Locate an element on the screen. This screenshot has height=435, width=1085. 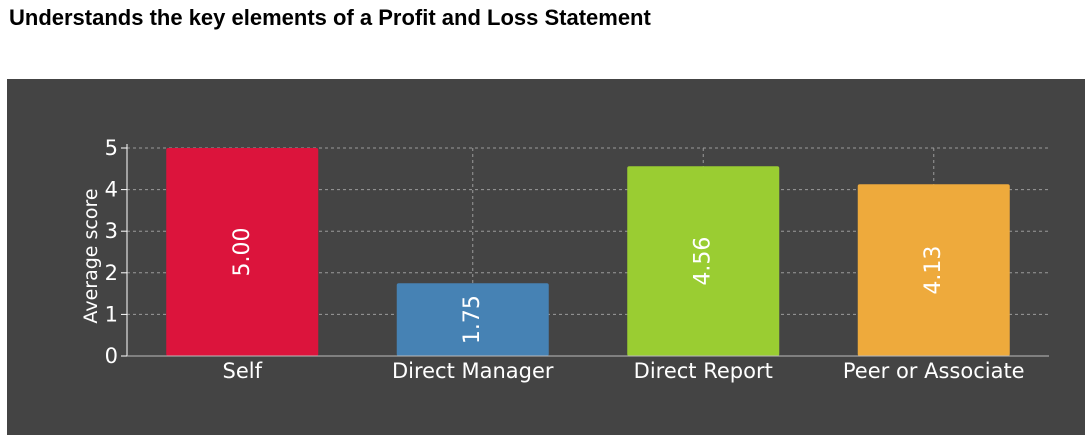
y-tick-label: 1 is located at coordinates (111, 314).